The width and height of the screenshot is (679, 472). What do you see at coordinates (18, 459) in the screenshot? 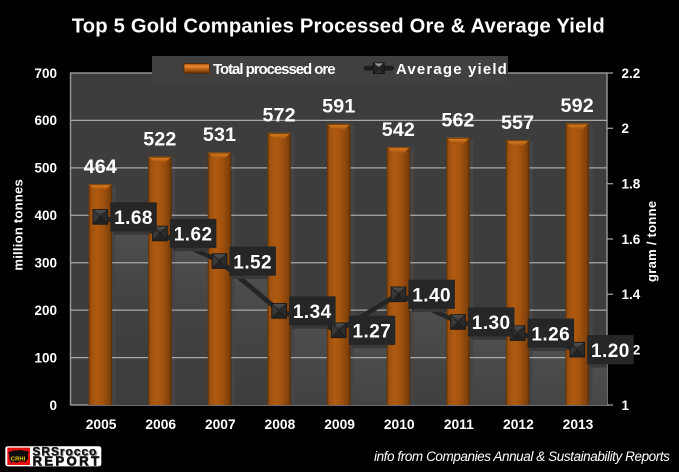
I see `svg-text: CRHI` at bounding box center [18, 459].